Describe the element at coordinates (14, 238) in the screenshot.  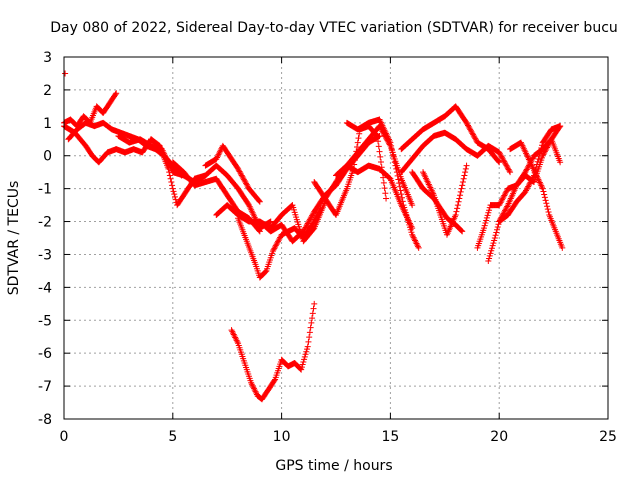
I see `y-axis-label: SDTVAR / TECUs` at that location.